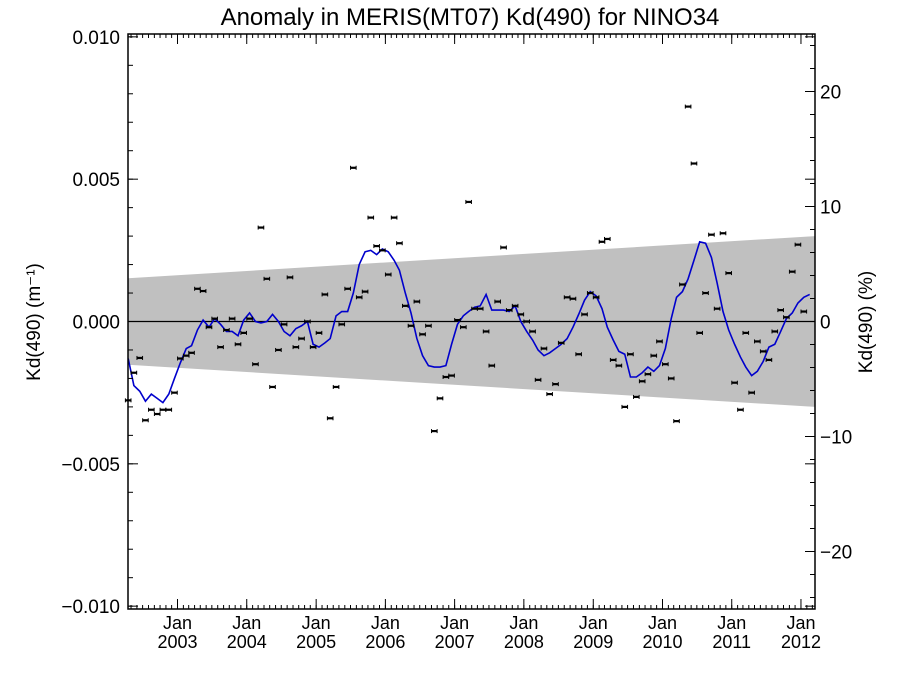  Describe the element at coordinates (836, 438) in the screenshot. I see `y-tick-label-right: −10` at that location.